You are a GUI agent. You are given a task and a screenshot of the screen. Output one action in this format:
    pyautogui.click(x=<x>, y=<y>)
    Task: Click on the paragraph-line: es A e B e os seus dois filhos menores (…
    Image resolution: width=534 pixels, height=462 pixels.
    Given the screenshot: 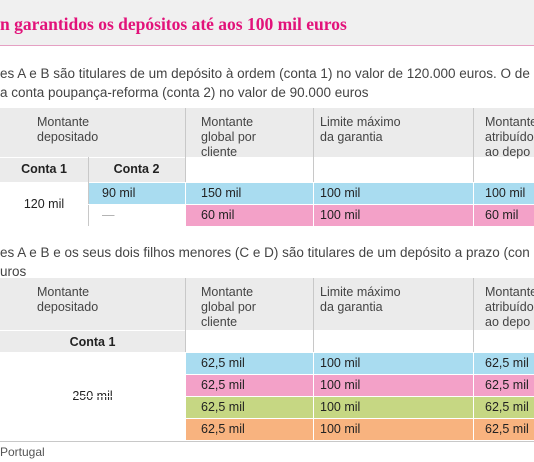 What is the action you would take?
    pyautogui.click(x=265, y=252)
    